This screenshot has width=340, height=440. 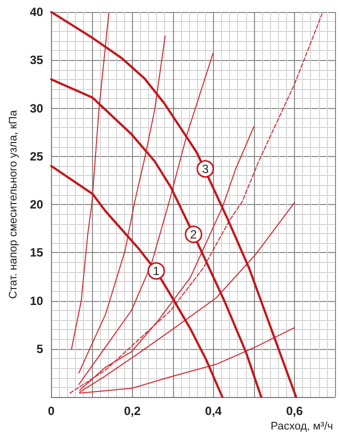 What do you see at coordinates (295, 411) in the screenshot?
I see `x-tick-label: 0,6` at bounding box center [295, 411].